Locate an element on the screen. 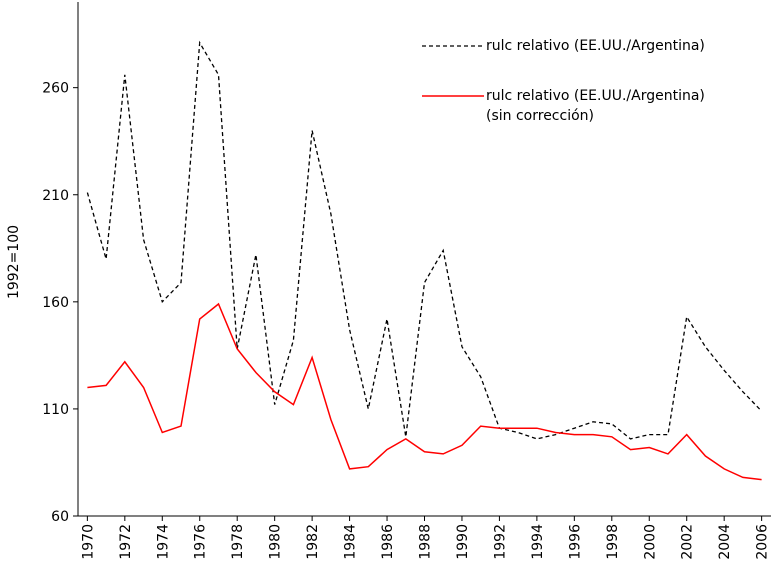 The width and height of the screenshot is (771, 581). x-tick-label: 2004 is located at coordinates (725, 542).